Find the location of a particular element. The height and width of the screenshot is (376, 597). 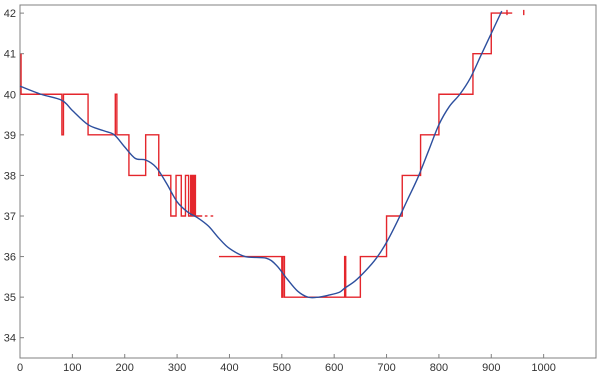

x-tick-label: 700 is located at coordinates (386, 368).